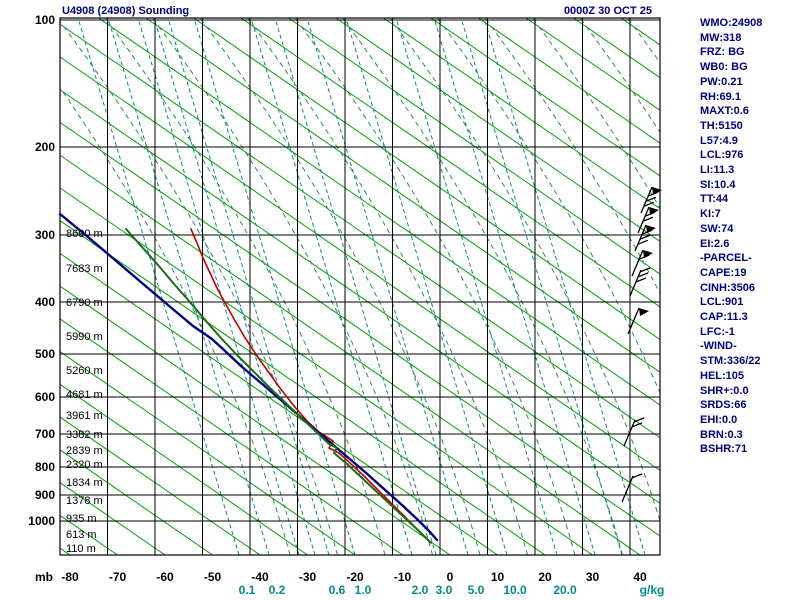  What do you see at coordinates (247, 590) in the screenshot?
I see `mixing-ratio-label: 0.1` at bounding box center [247, 590].